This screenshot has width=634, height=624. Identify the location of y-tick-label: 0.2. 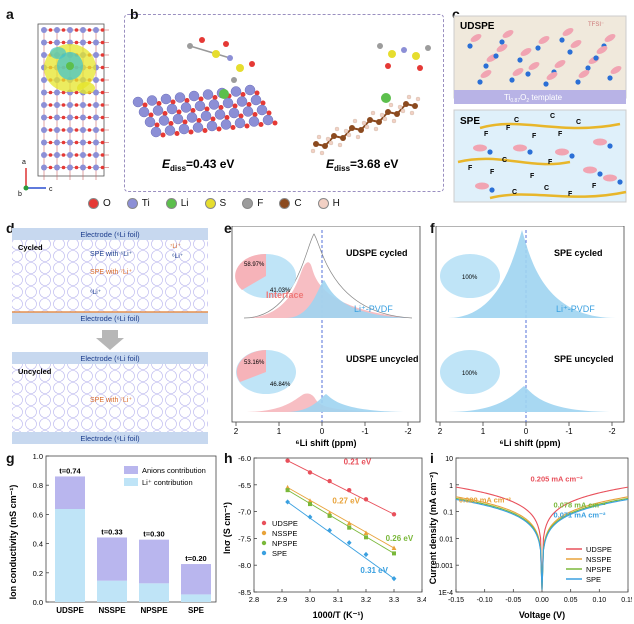
(38, 573).